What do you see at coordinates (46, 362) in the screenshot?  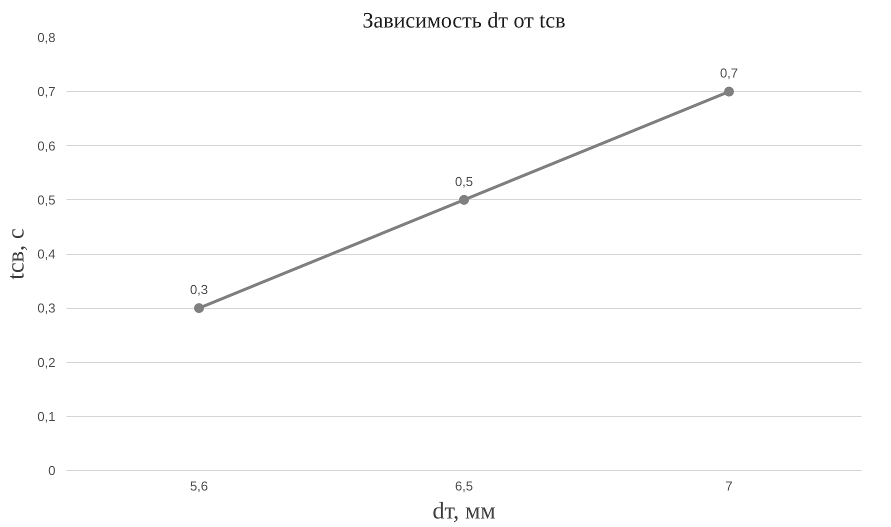 I see `y-tick-label: 0,2` at bounding box center [46, 362].